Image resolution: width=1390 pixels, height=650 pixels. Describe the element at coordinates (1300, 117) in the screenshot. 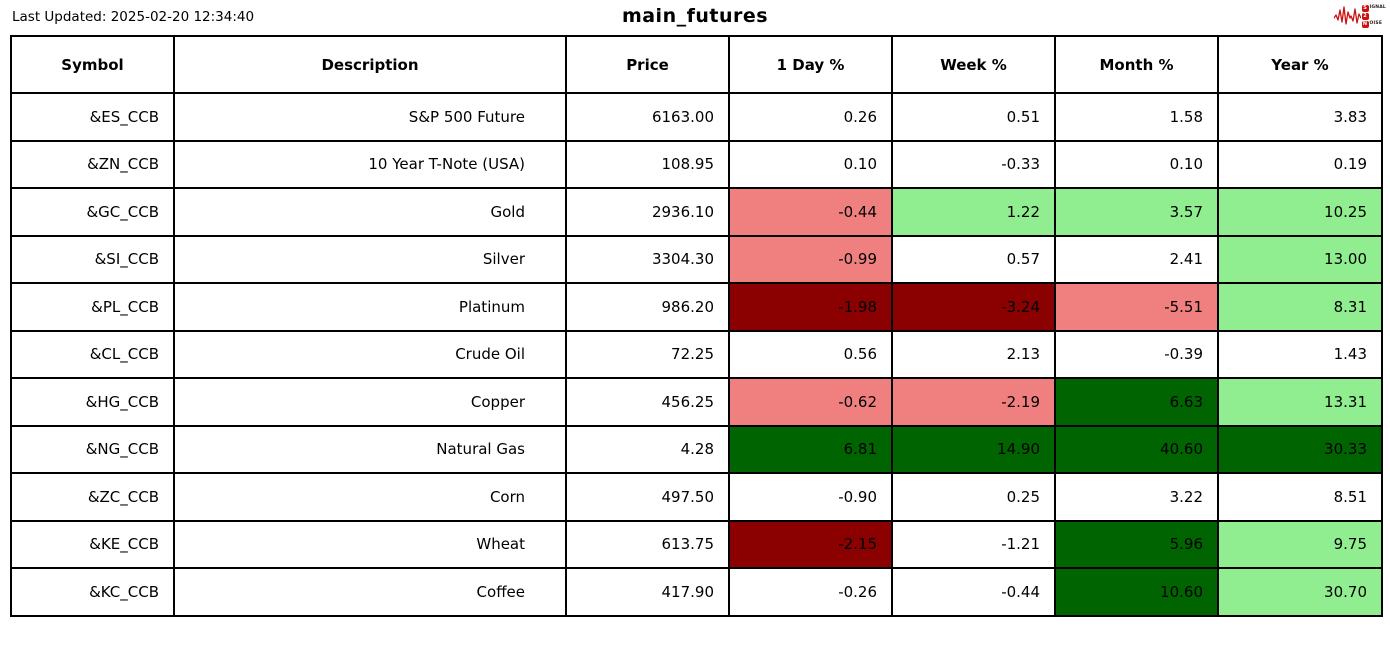

I see `cell-year-pct: 3.83` at that location.